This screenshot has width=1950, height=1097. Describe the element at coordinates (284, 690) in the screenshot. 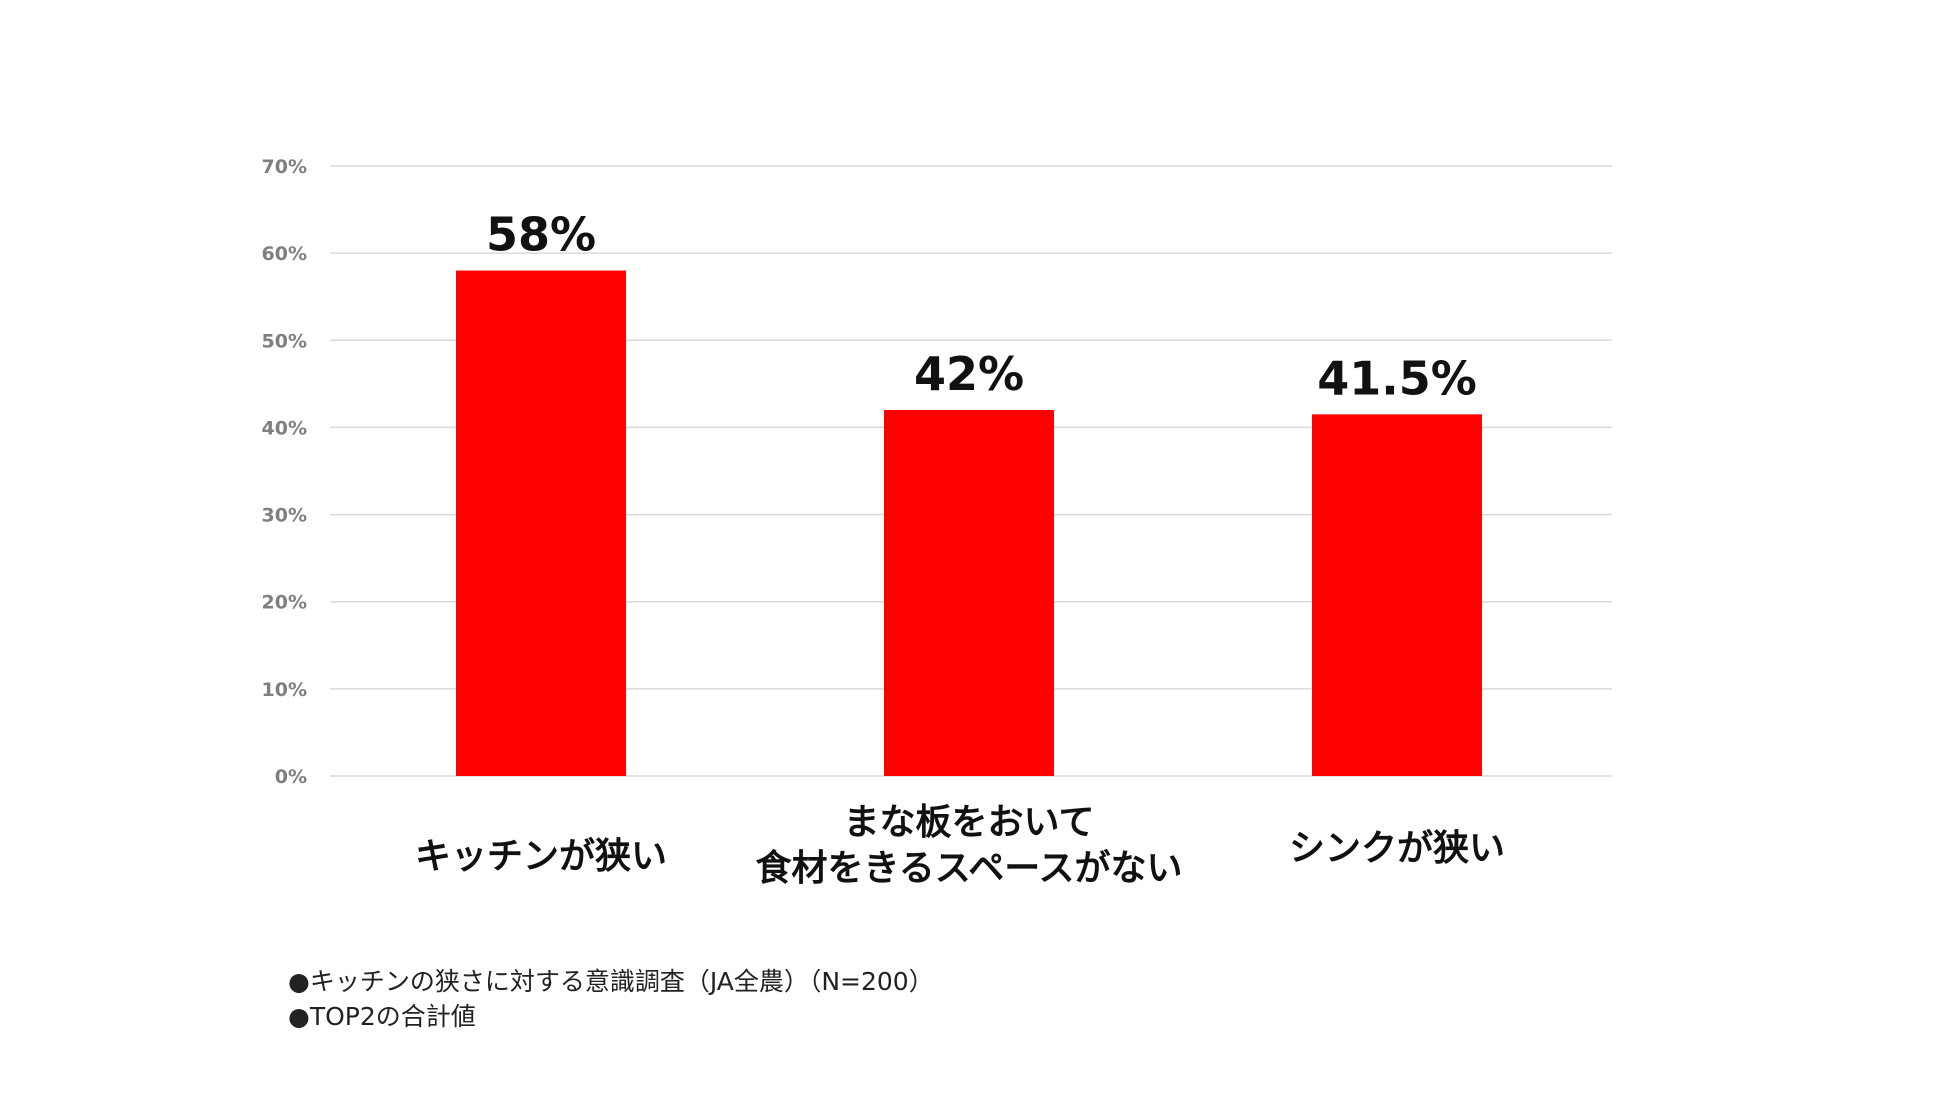

I see `y-tick-label: 10%` at that location.